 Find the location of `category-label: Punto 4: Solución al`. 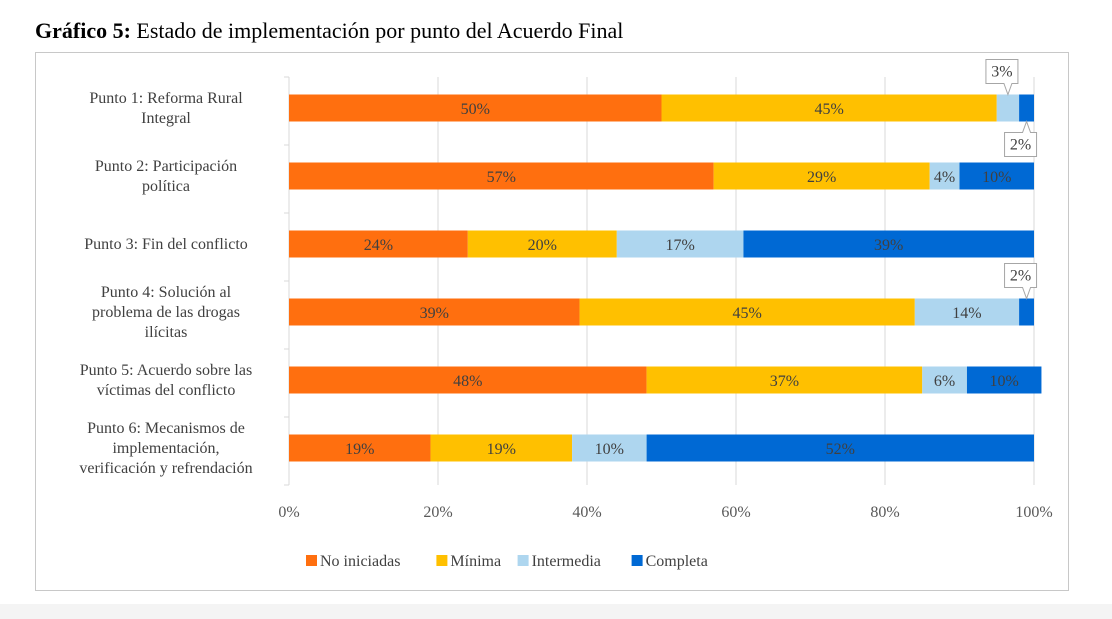

category-label: Punto 4: Solución al is located at coordinates (166, 292).